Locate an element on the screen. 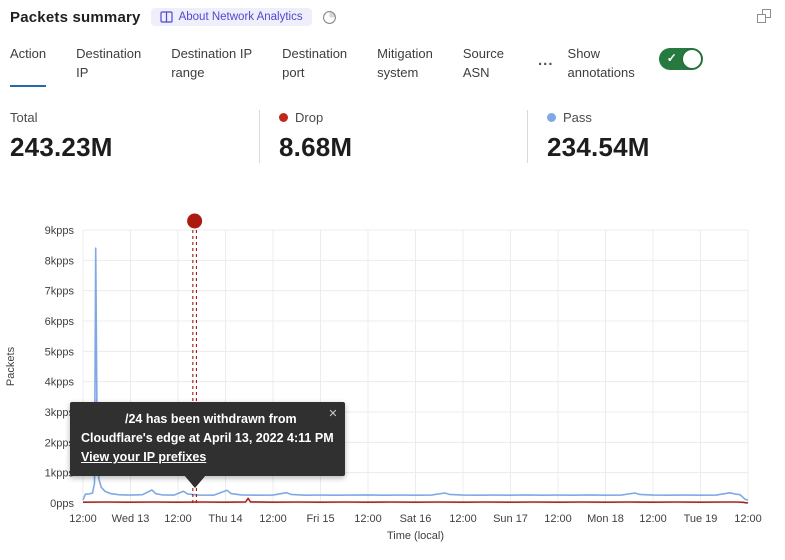 The width and height of the screenshot is (785, 560). tooltip-line-1: /24 has been withdrawn from is located at coordinates (211, 419).